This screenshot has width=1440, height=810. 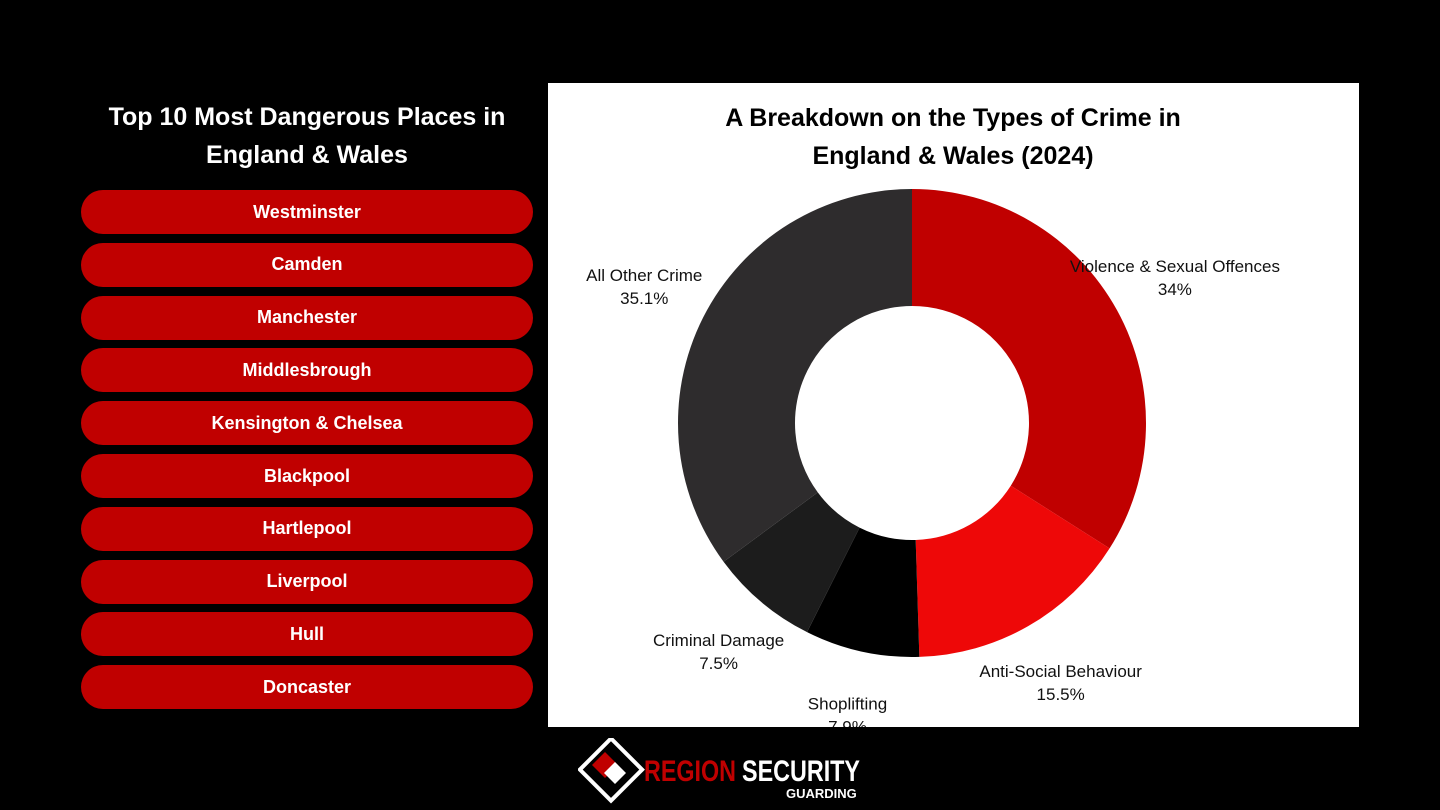 What do you see at coordinates (1061, 694) in the screenshot?
I see `slice-value: 15.5%` at bounding box center [1061, 694].